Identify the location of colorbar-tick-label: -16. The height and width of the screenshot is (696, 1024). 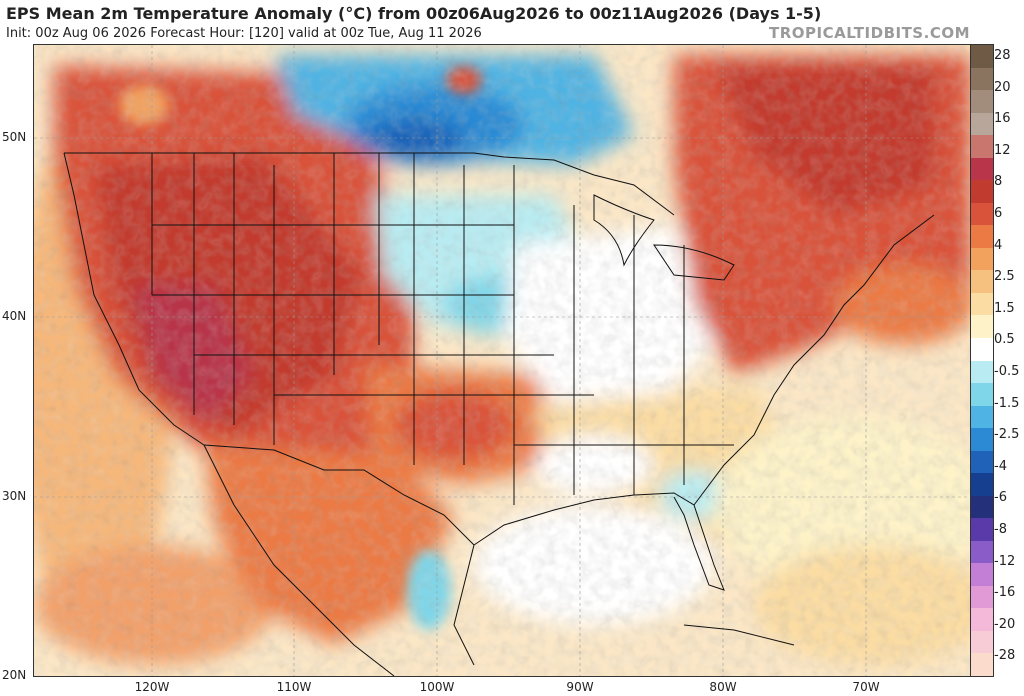
(1005, 593).